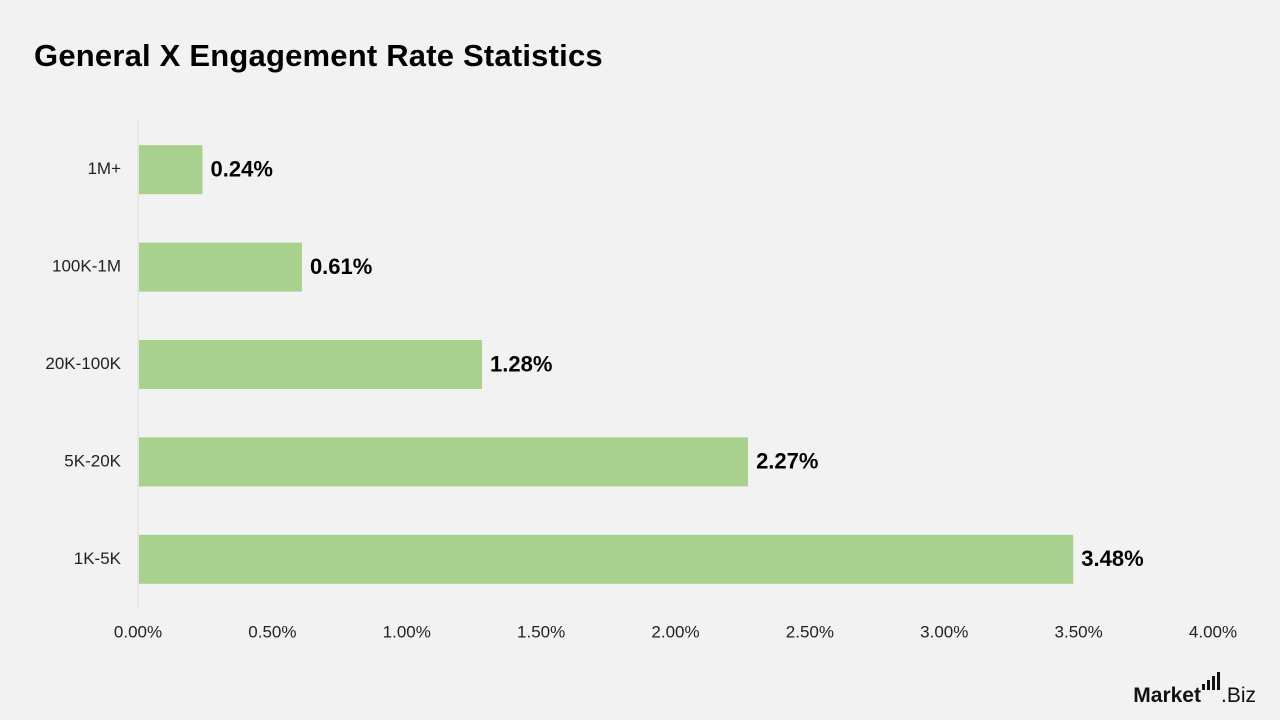 The width and height of the screenshot is (1280, 720). What do you see at coordinates (1112, 558) in the screenshot?
I see `data-label: 3.48%` at bounding box center [1112, 558].